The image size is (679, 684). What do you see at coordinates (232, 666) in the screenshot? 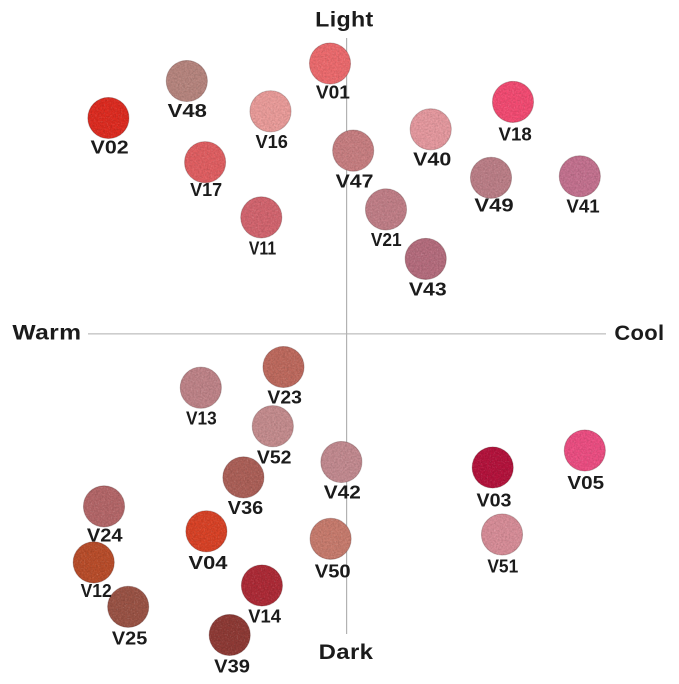
I see `svg-text: V39` at bounding box center [232, 666].